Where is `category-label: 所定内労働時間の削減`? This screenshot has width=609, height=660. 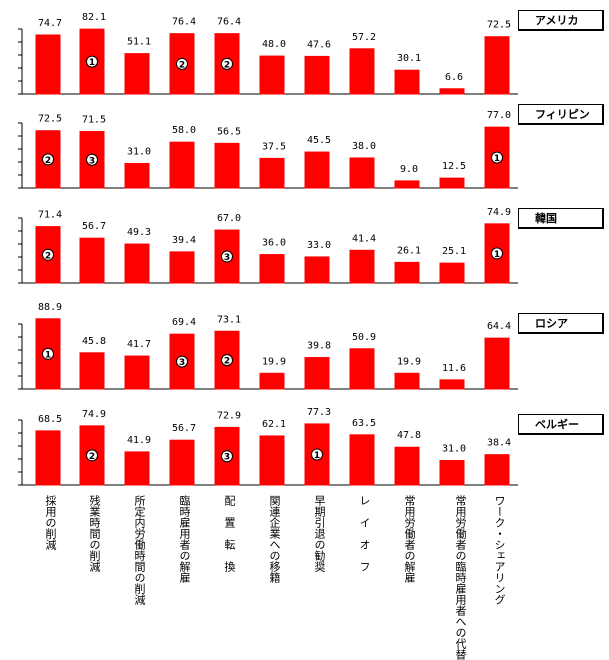 category-label: 所定内労働時間の削減 is located at coordinates (139, 550).